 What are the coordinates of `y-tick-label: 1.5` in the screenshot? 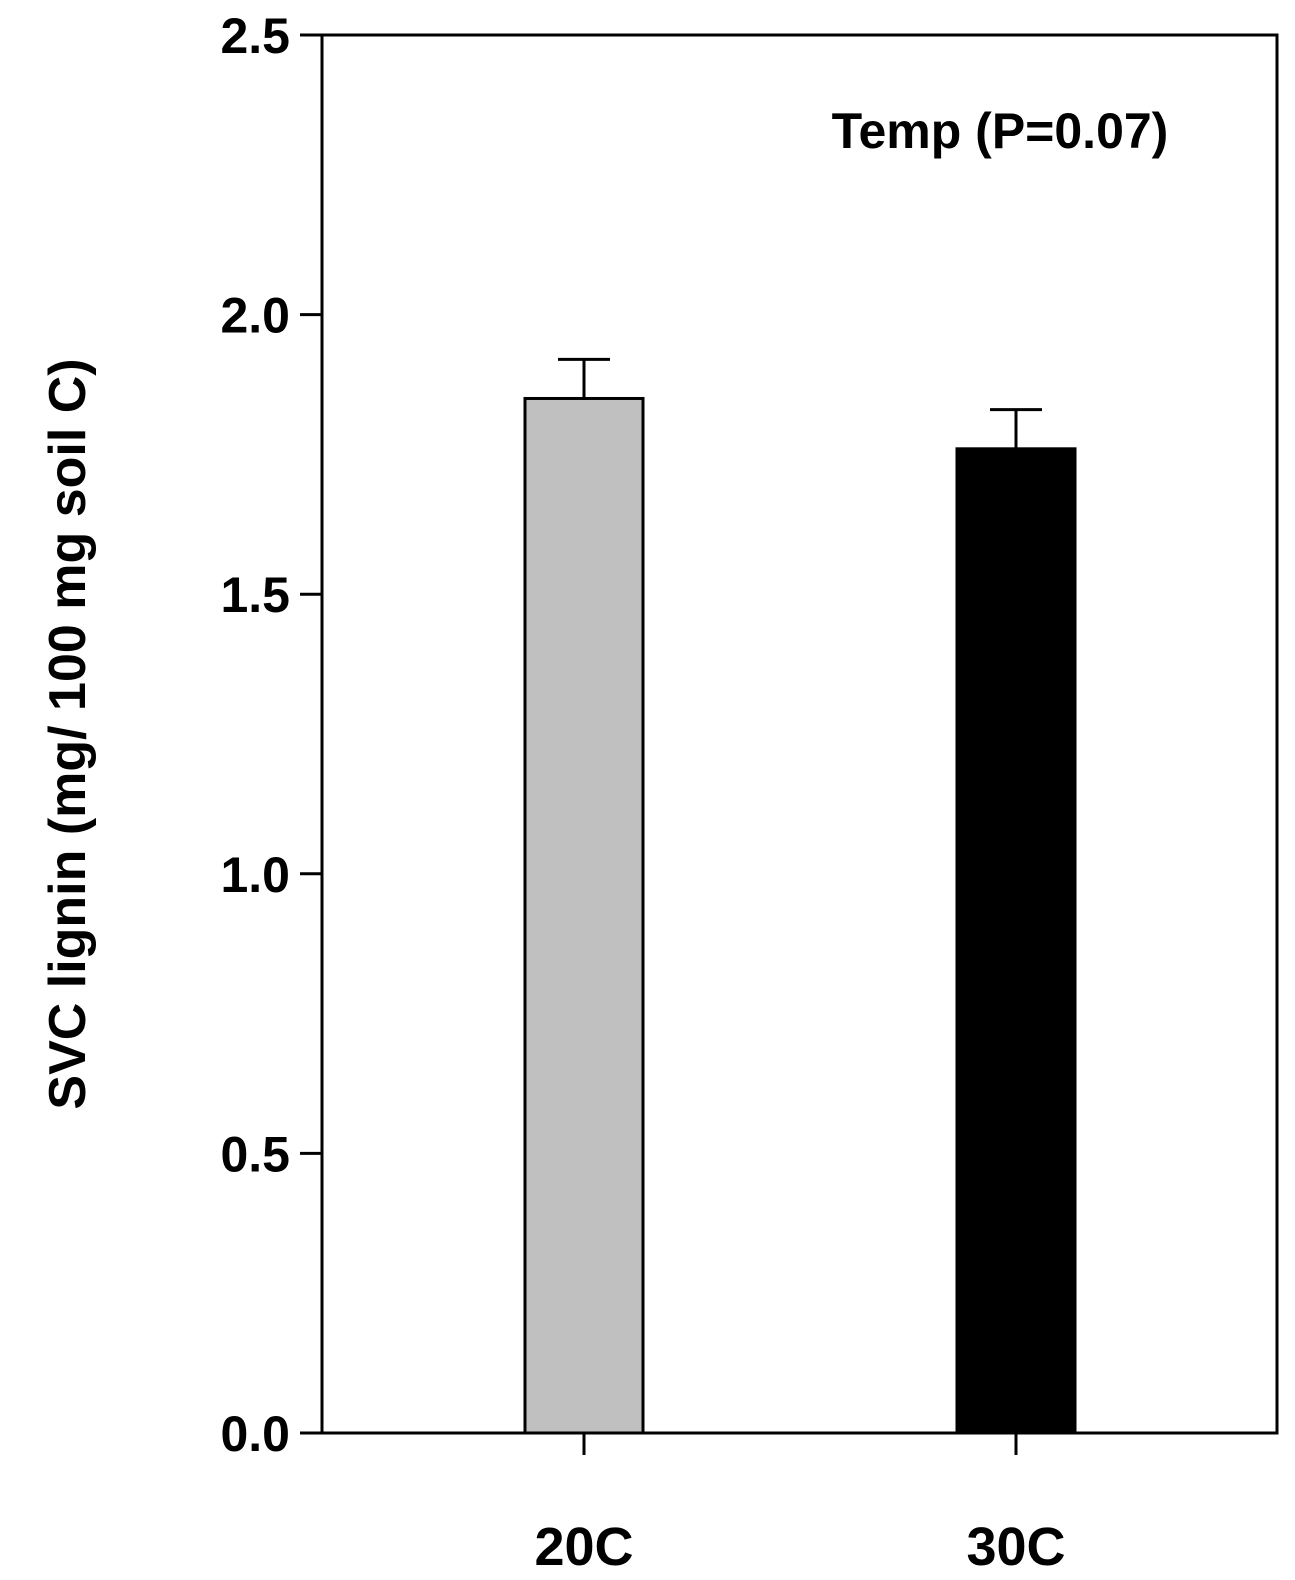 It's located at (255, 595).